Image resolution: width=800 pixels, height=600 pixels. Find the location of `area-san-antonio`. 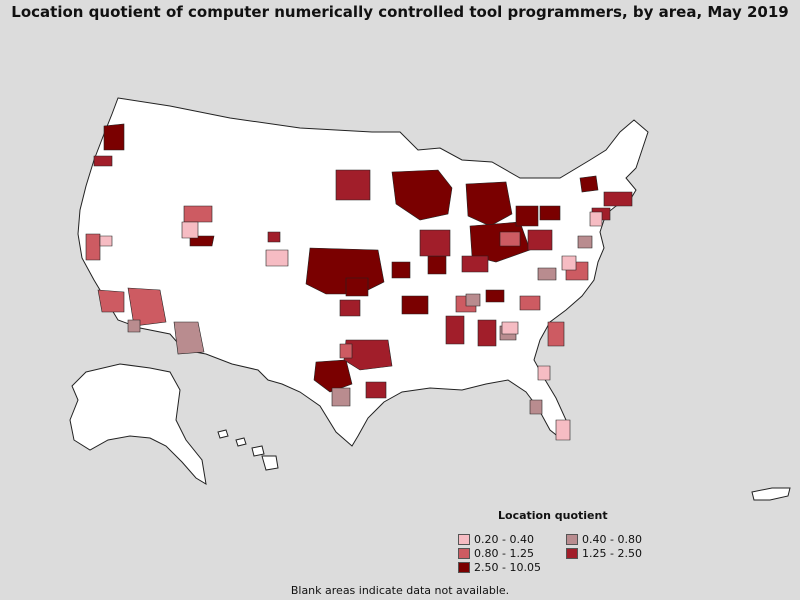

area-san-antonio is located at coordinates (341, 397).